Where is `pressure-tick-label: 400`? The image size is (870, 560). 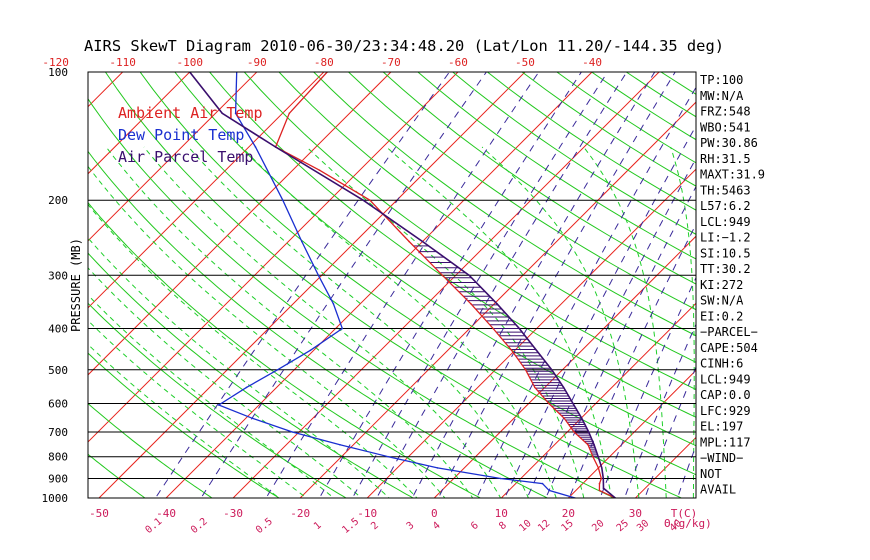 pressure-tick-label: 400 is located at coordinates (58, 328).